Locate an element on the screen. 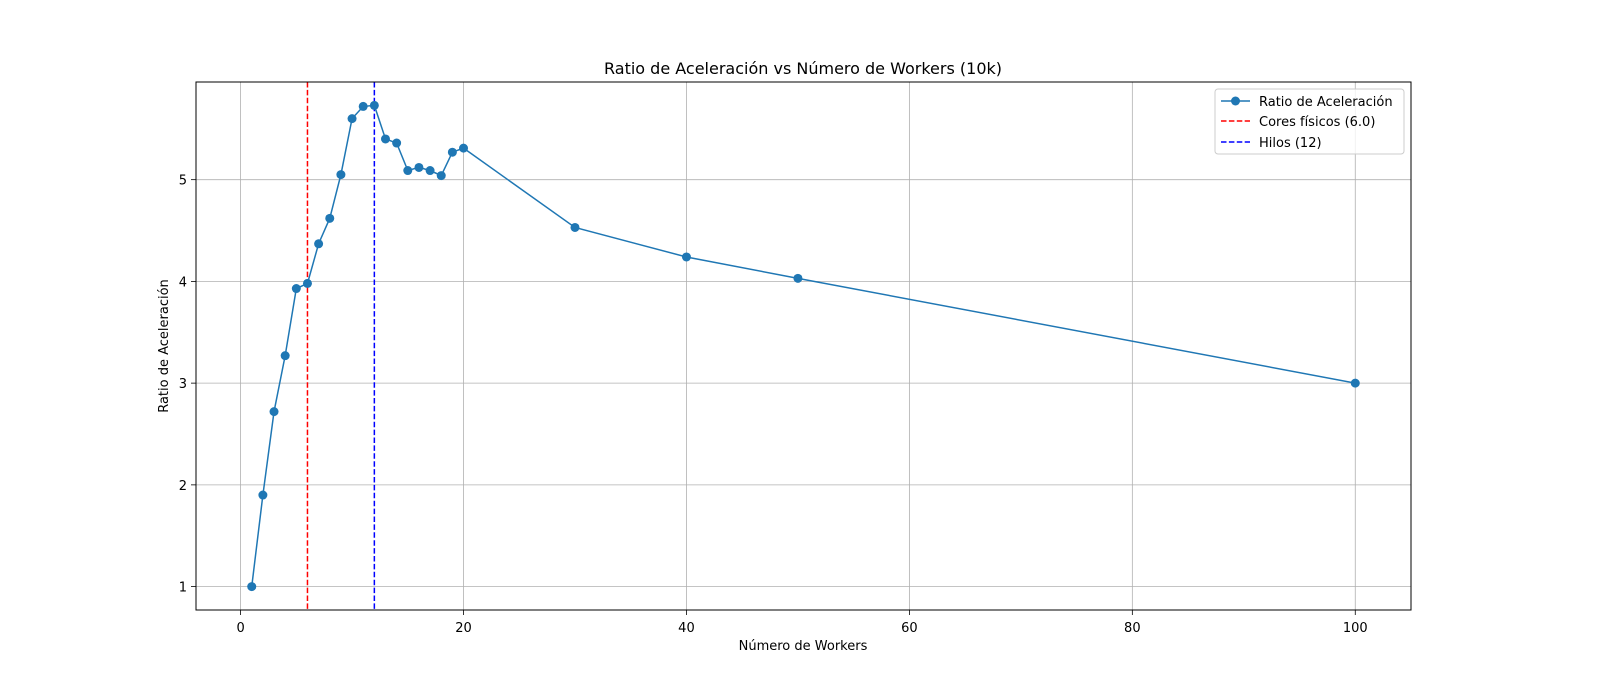  y-tick-label: 5 is located at coordinates (183, 181).